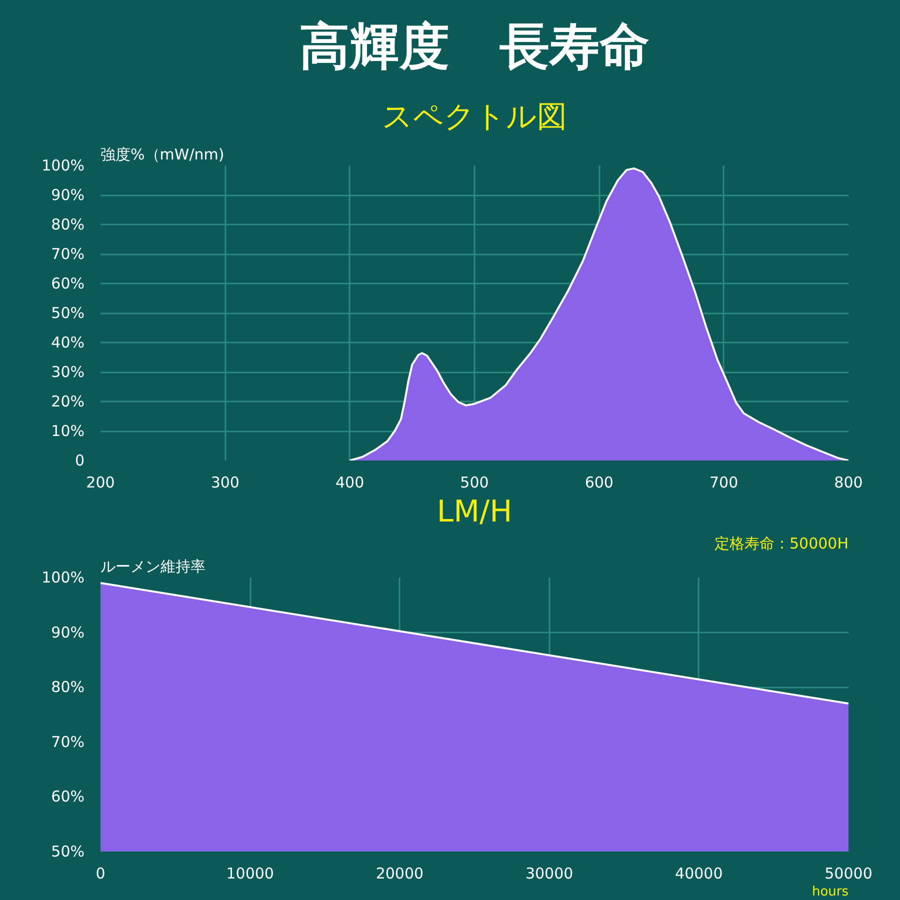 This screenshot has width=900, height=900. I want to click on x-axis-title: hours, so click(830, 892).